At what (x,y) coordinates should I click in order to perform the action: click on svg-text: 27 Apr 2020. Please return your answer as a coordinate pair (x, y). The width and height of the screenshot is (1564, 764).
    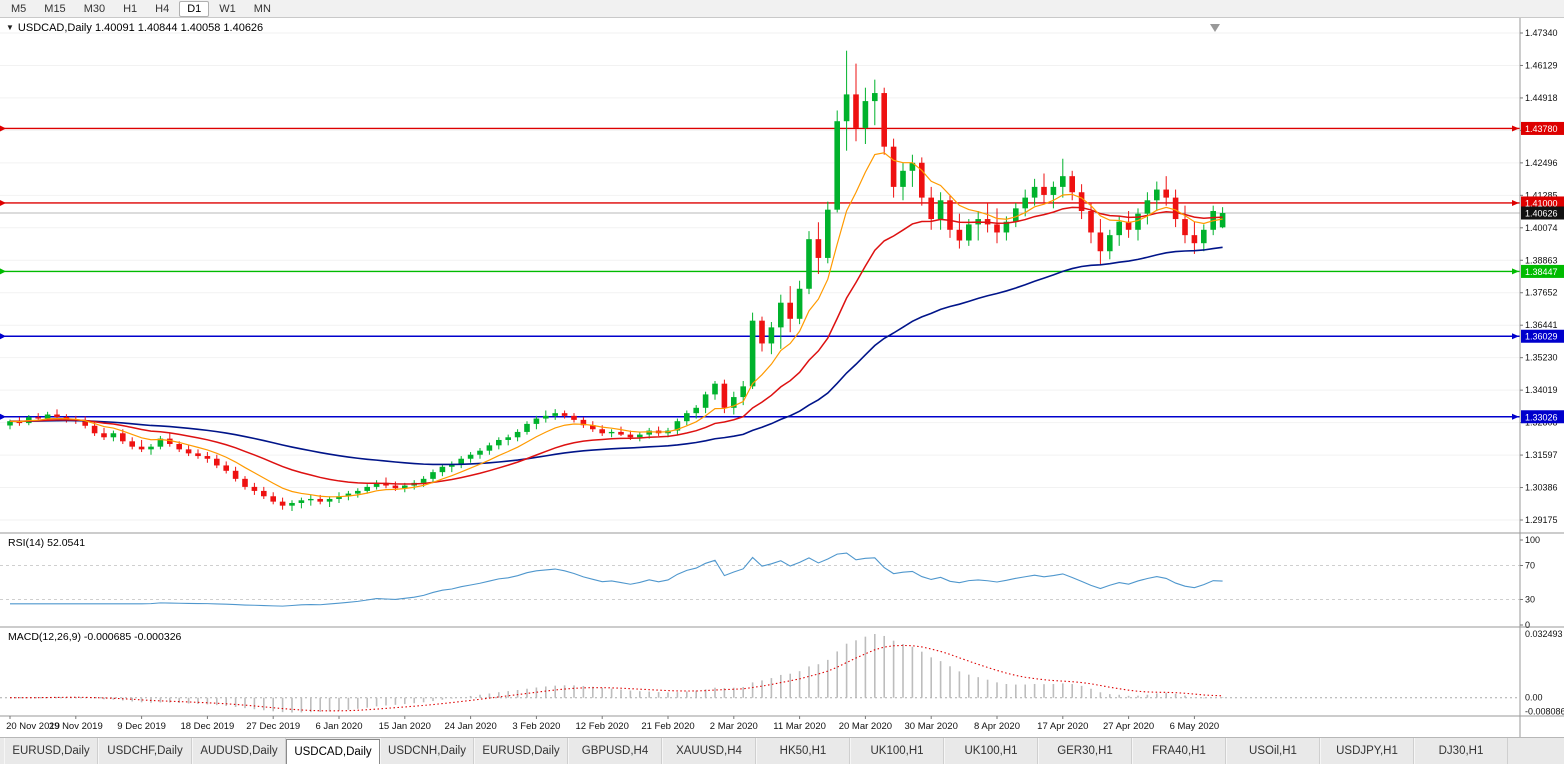
    Looking at the image, I should click on (1128, 726).